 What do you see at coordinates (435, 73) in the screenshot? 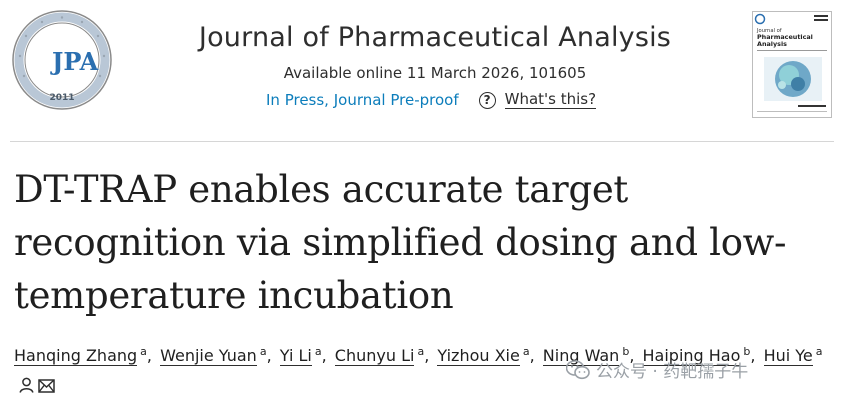
I see `available-online: Available online 11 March 2026, 101605` at bounding box center [435, 73].